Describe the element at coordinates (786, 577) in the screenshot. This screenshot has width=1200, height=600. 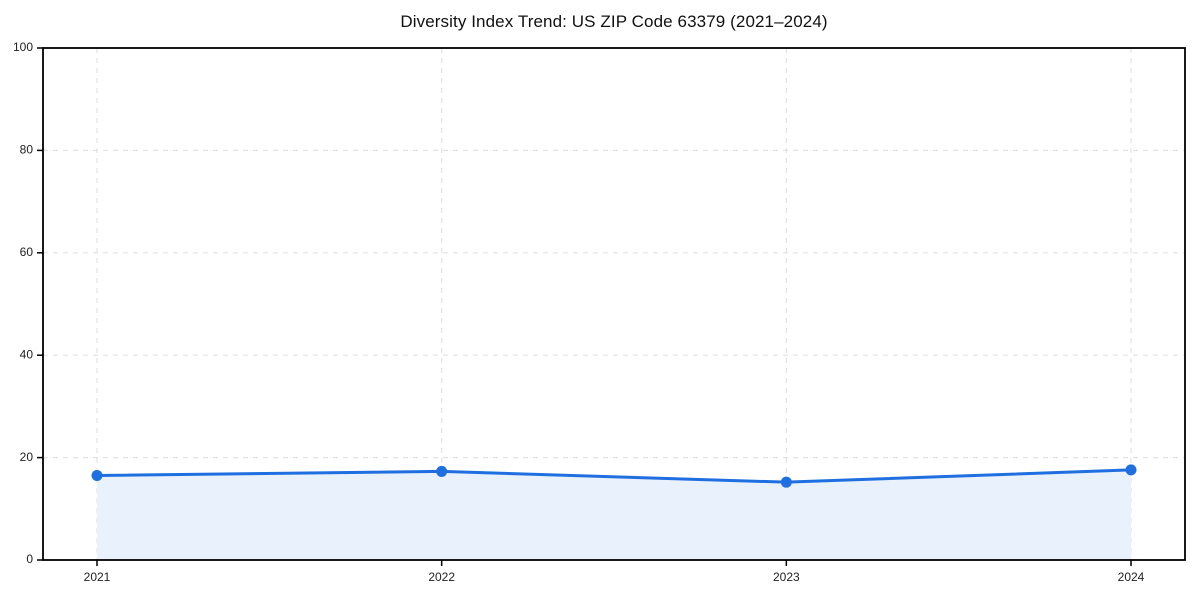
I see `x-tick-label: 2023` at that location.